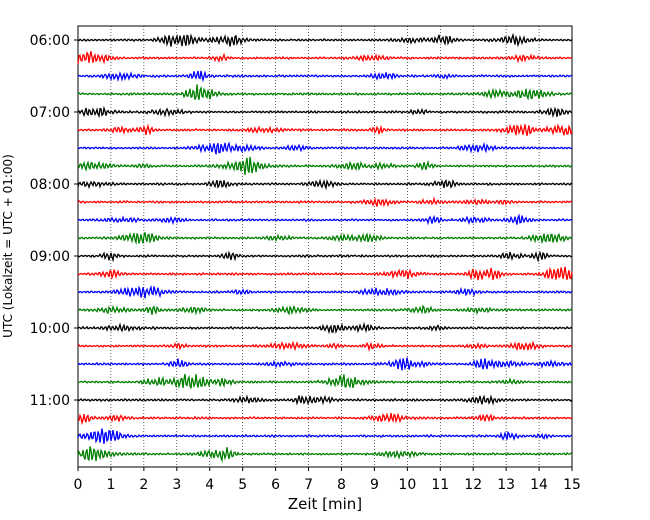 This screenshot has height=520, width=650. I want to click on y-tick-label-5: 11:00, so click(50, 401).